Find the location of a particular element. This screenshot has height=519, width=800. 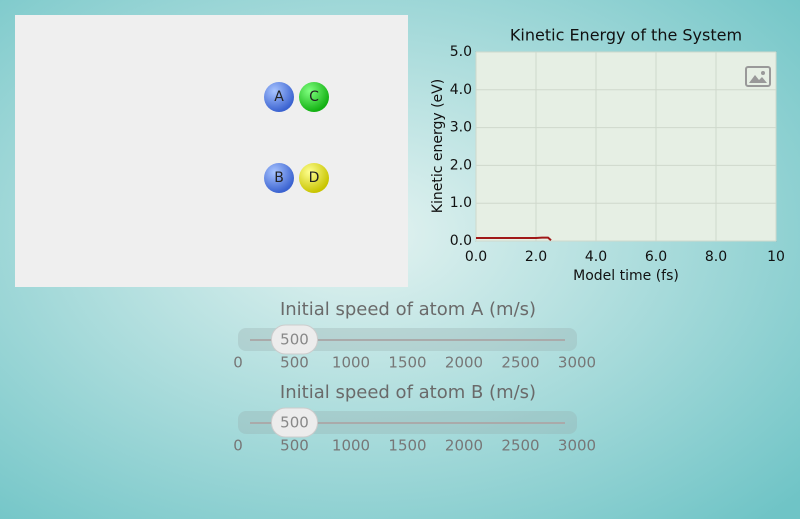

slider-label: Initial speed of atom A (m/s) is located at coordinates (408, 309).